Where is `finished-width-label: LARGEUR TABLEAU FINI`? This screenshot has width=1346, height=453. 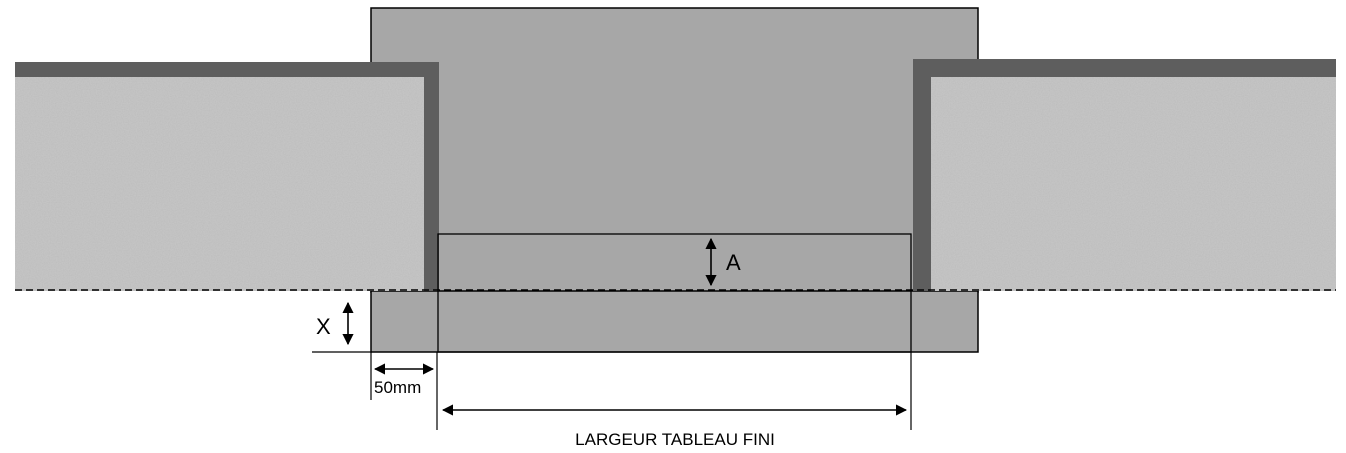 finished-width-label: LARGEUR TABLEAU FINI is located at coordinates (675, 439).